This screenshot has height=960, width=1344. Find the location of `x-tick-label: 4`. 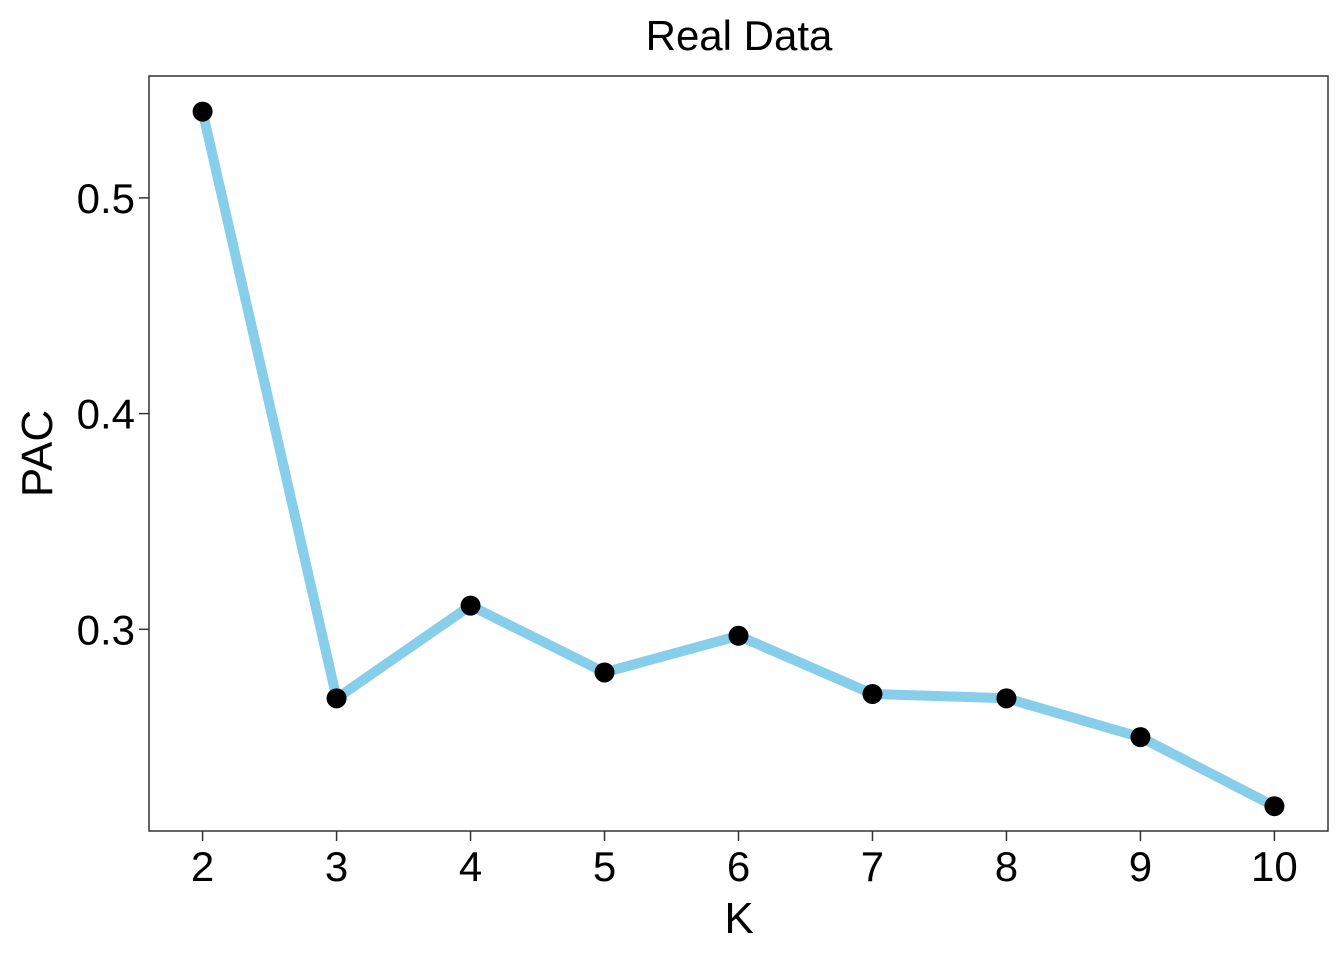

x-tick-label: 4 is located at coordinates (470, 866).